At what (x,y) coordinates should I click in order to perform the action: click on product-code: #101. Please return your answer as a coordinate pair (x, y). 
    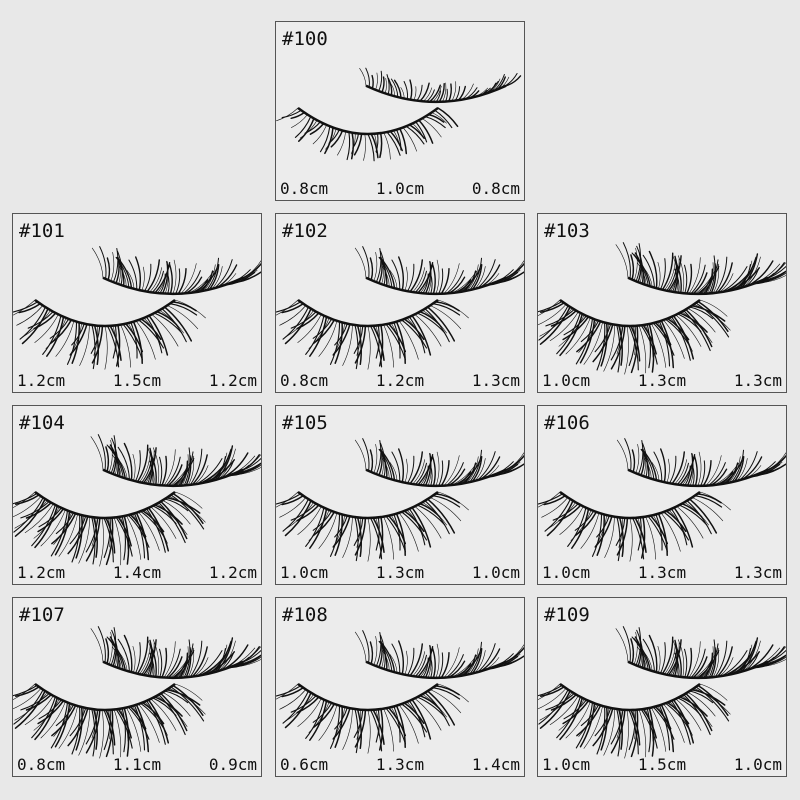
    Looking at the image, I should click on (42, 231).